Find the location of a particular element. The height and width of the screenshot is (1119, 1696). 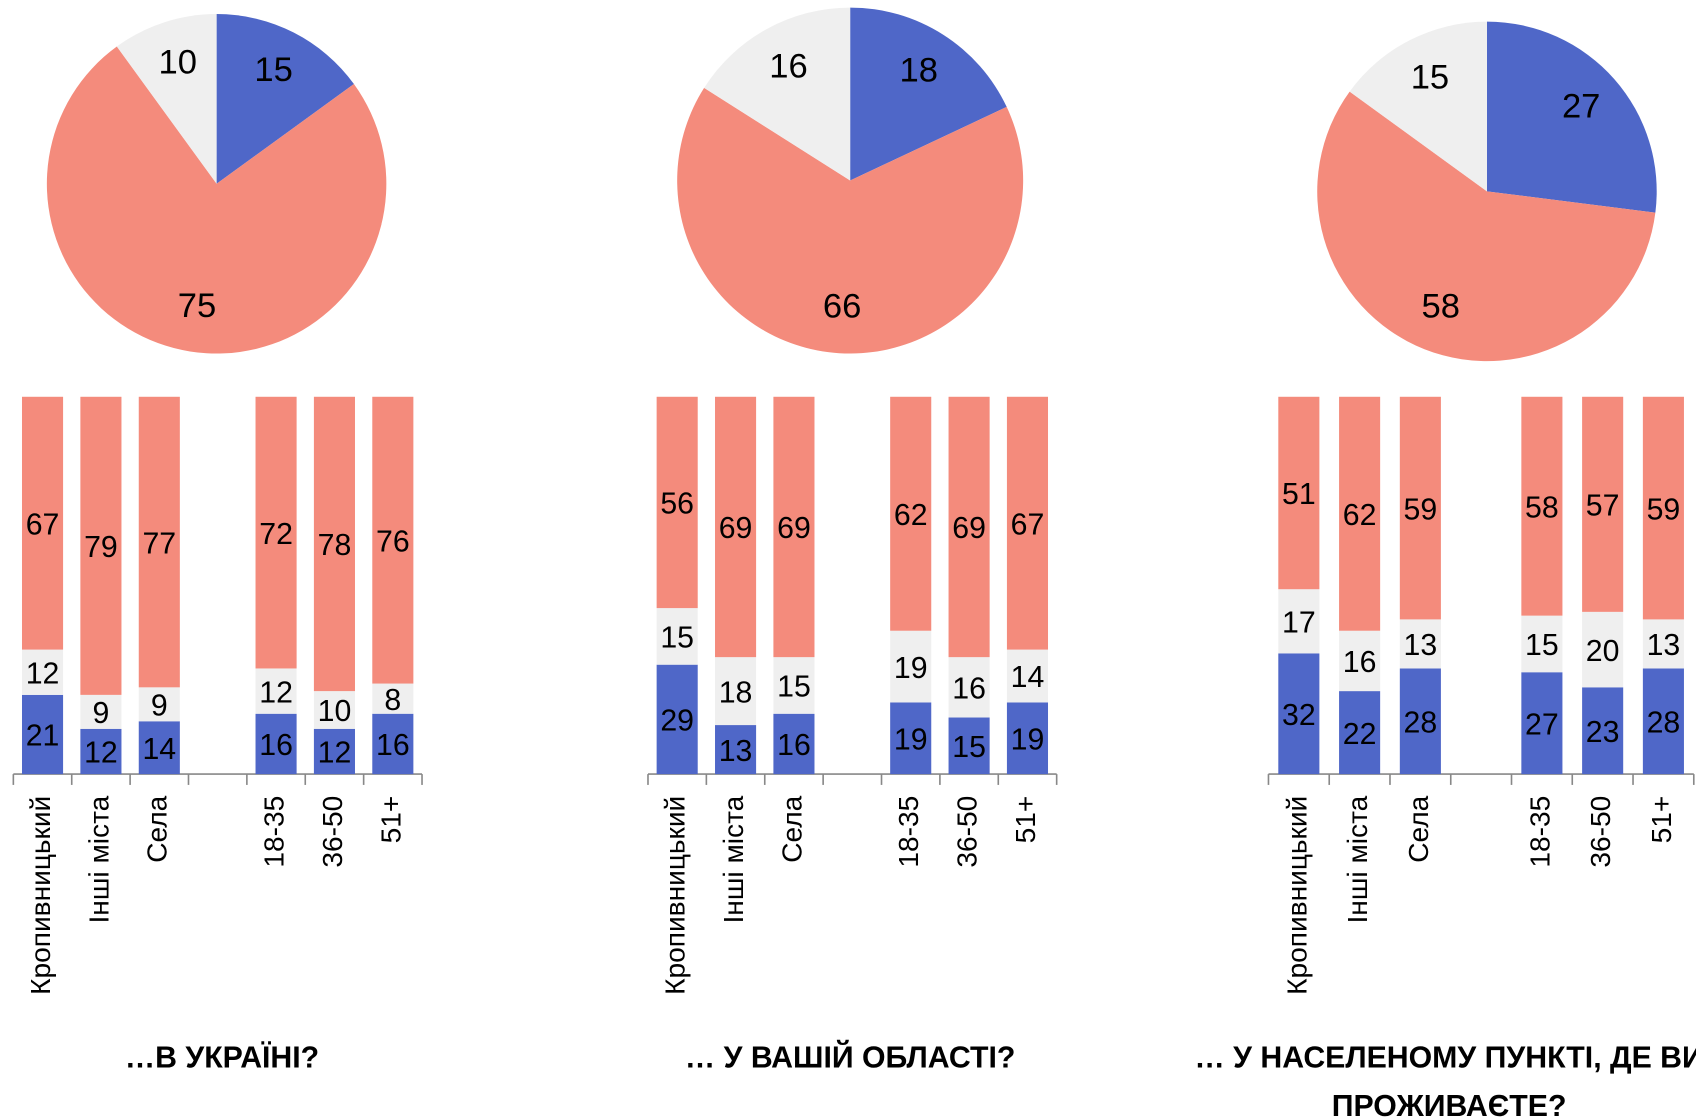

bar-label: 32 is located at coordinates (1299, 715).